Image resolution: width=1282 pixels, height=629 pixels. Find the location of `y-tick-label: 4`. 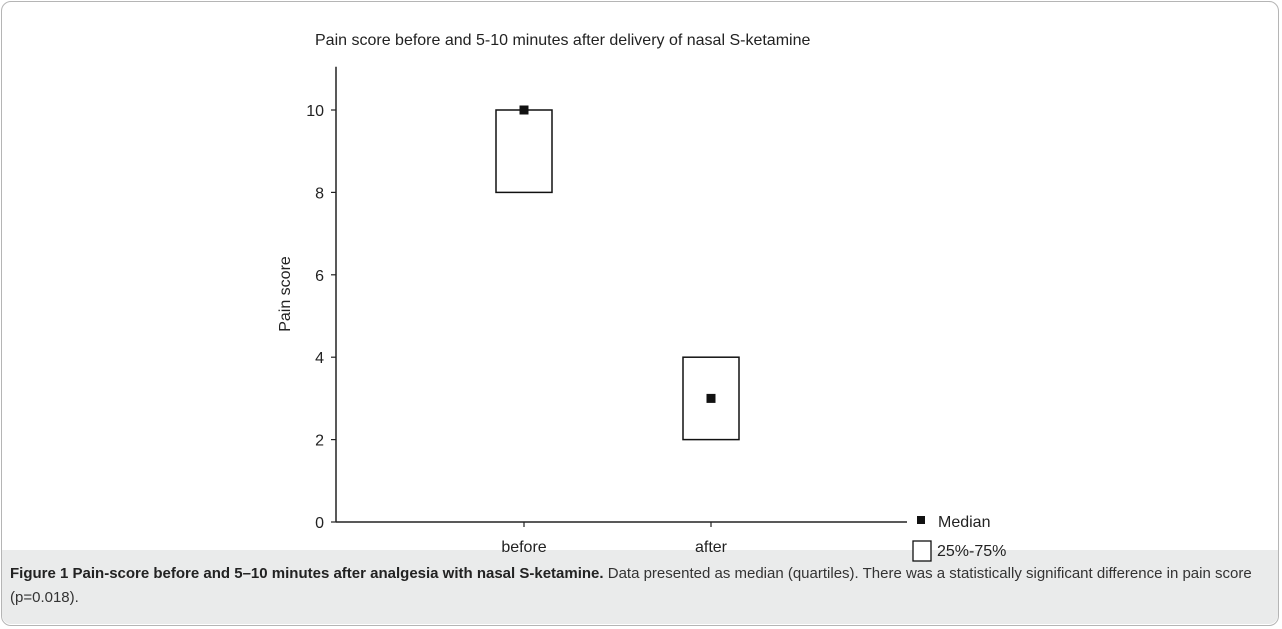

y-tick-label: 4 is located at coordinates (319, 358).